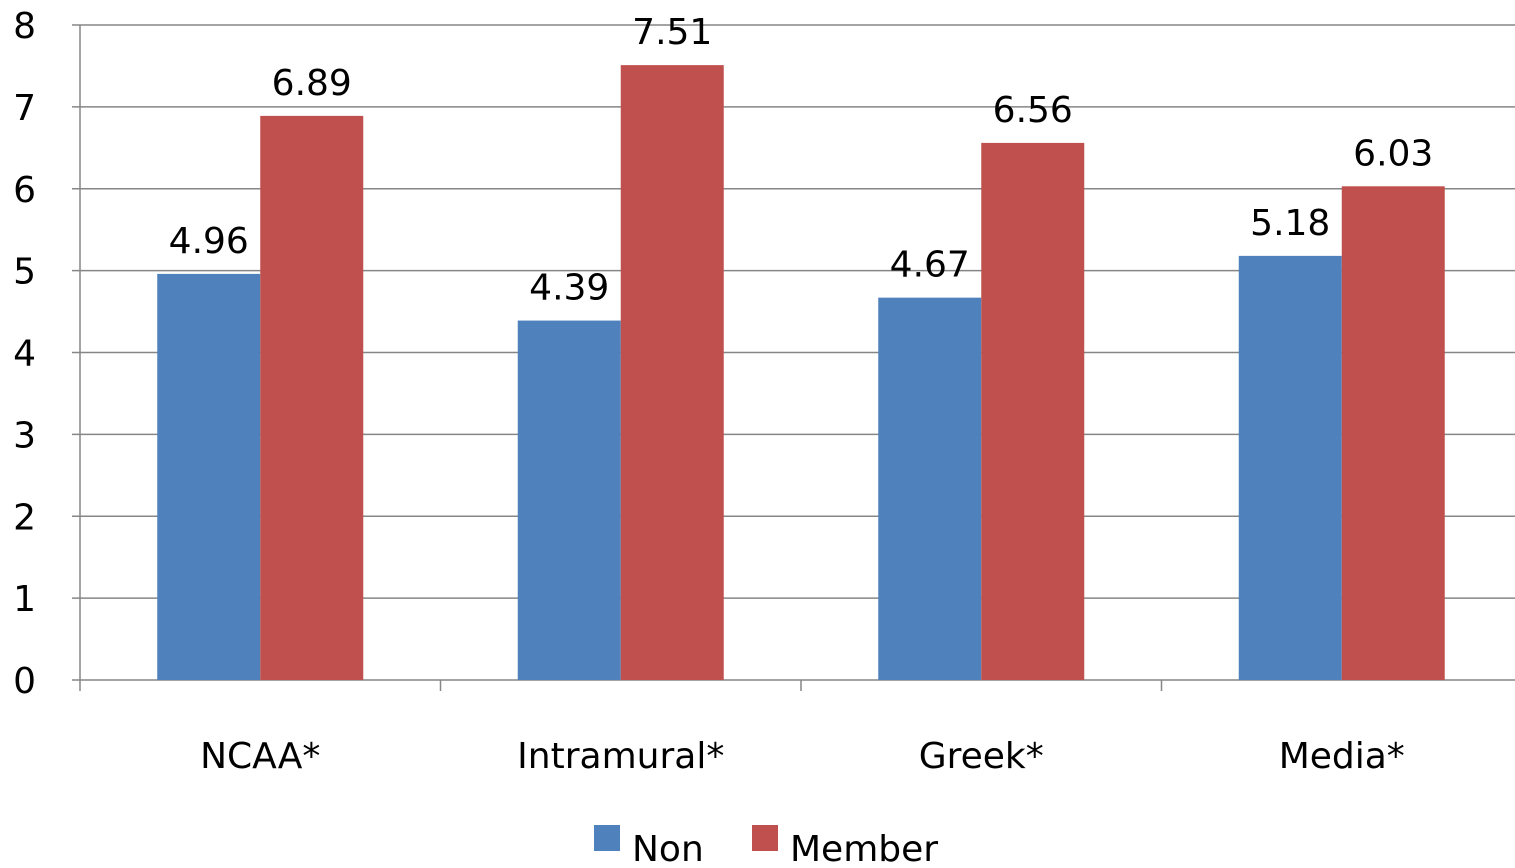 The height and width of the screenshot is (868, 1515). What do you see at coordinates (1342, 756) in the screenshot?
I see `x-tick-label: Media*` at bounding box center [1342, 756].